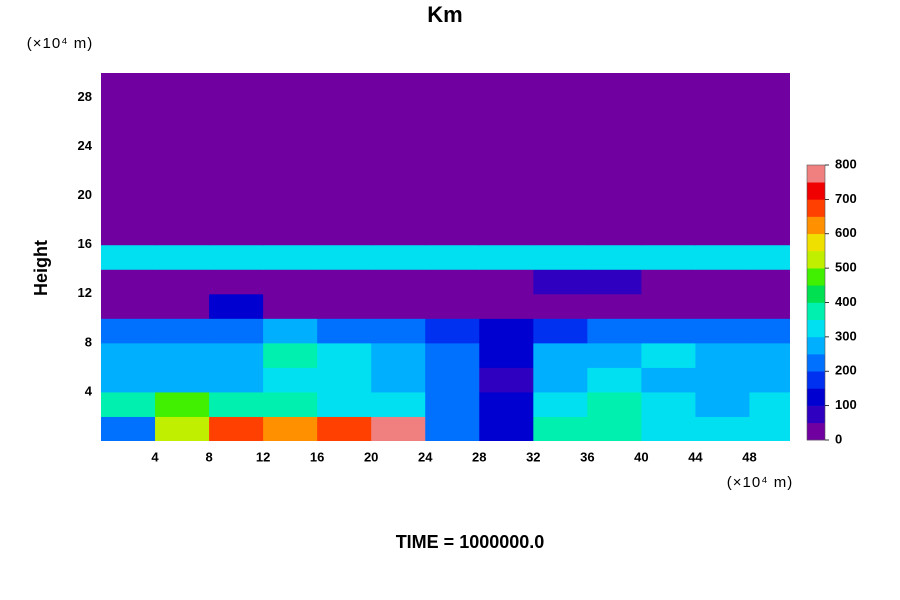  What do you see at coordinates (846, 198) in the screenshot?
I see `colorbar-tick-label: 700` at bounding box center [846, 198].